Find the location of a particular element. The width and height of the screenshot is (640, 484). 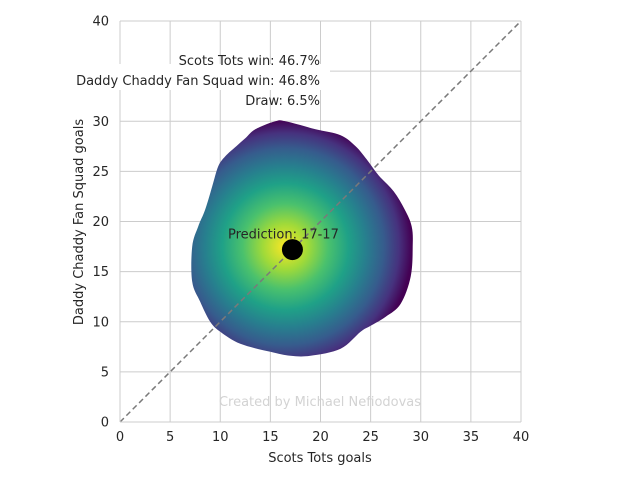

prediction-label: Prediction: 17-17 is located at coordinates (283, 235).